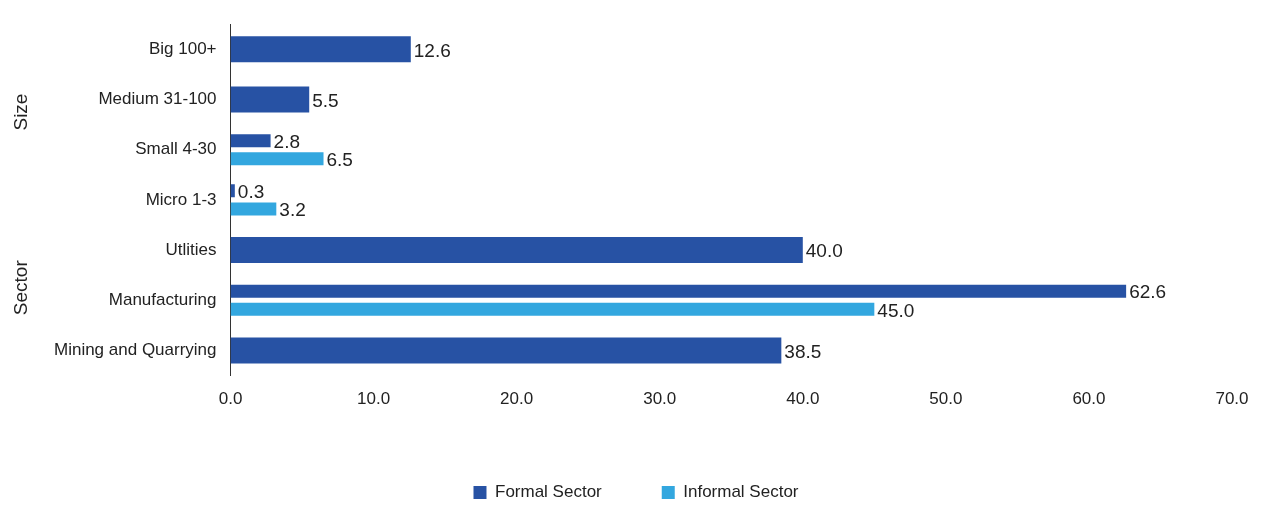 This screenshot has height=515, width=1282. What do you see at coordinates (251, 192) in the screenshot?
I see `data-label: 0.3` at bounding box center [251, 192].